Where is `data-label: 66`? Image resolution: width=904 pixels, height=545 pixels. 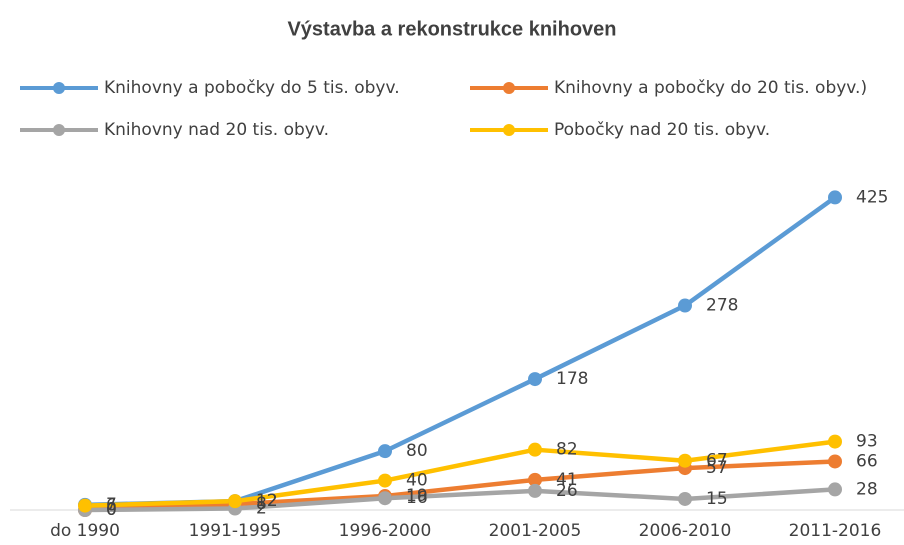
data-label: 66 is located at coordinates (867, 461).